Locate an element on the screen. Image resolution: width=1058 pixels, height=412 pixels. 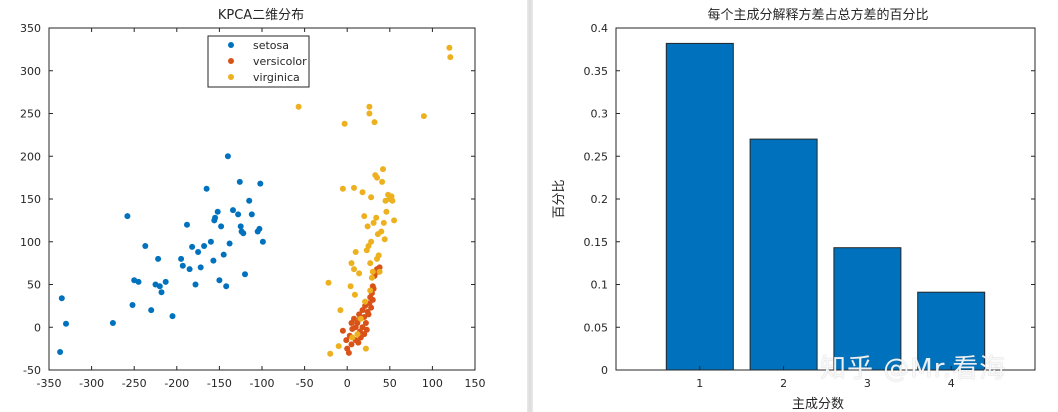
bar-y-axis-label: 百分比 is located at coordinates (559, 198).